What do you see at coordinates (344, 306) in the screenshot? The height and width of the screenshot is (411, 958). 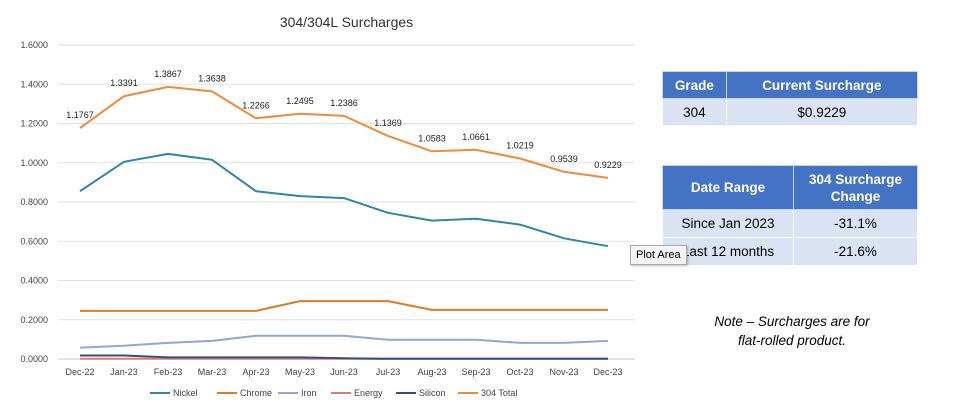 I see `series-line-chrome` at bounding box center [344, 306].